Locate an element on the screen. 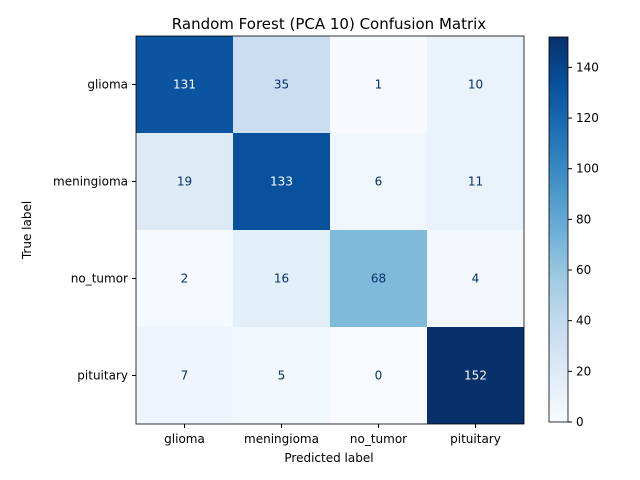 This screenshot has width=640, height=480. cell-value-label: 2 is located at coordinates (185, 279).